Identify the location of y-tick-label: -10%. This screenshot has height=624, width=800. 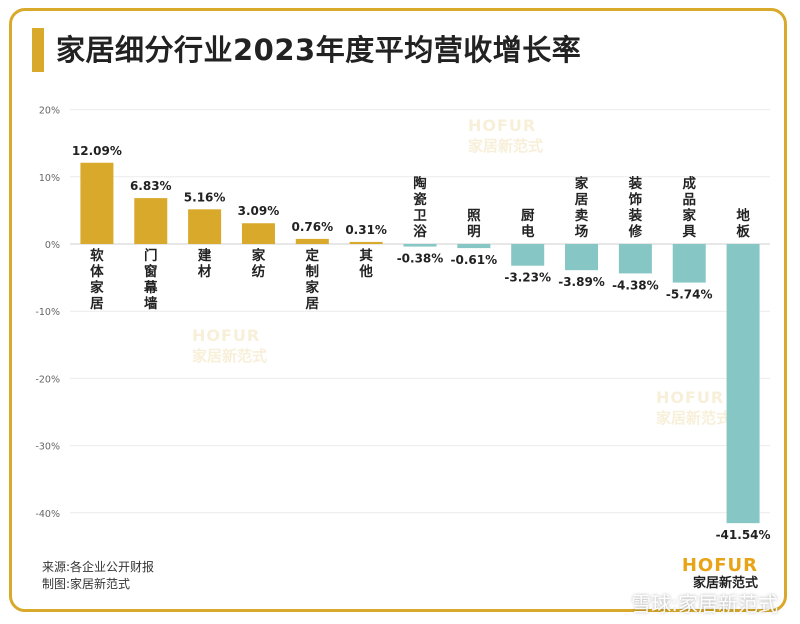
(47, 312).